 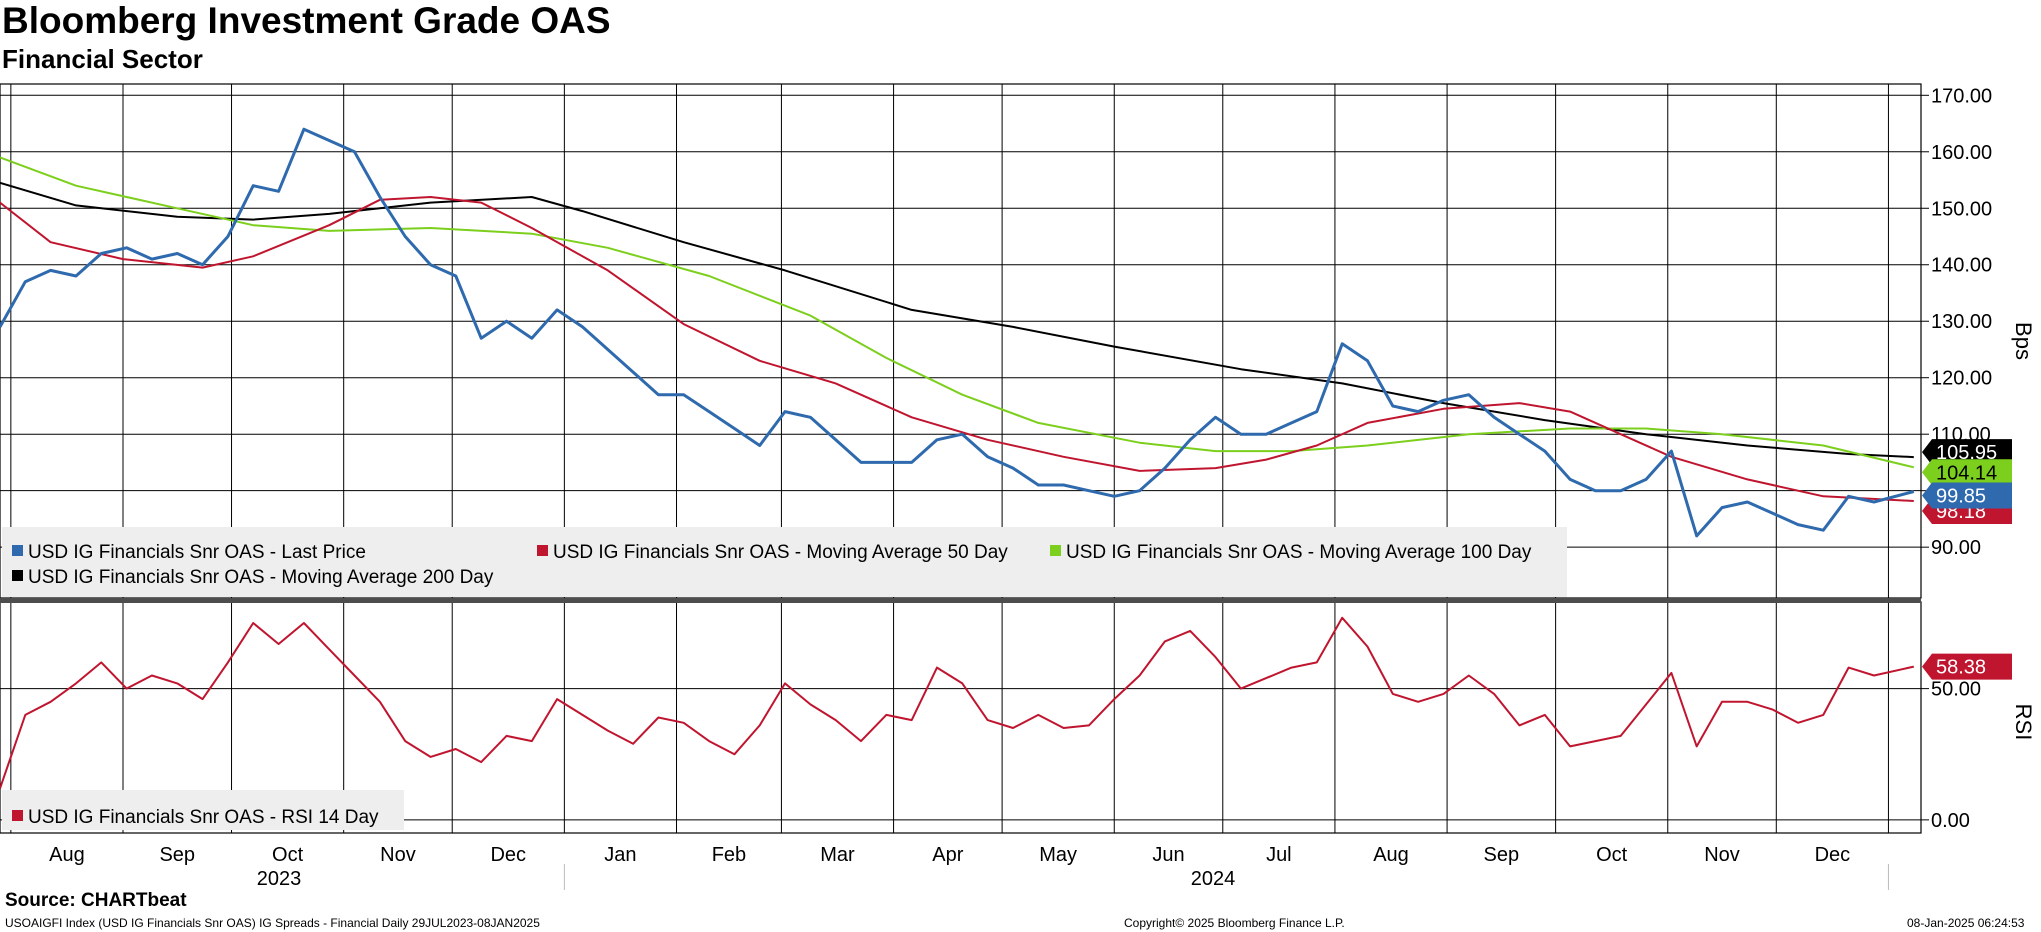 I want to click on x-year-label: 2023, so click(x=279, y=879).